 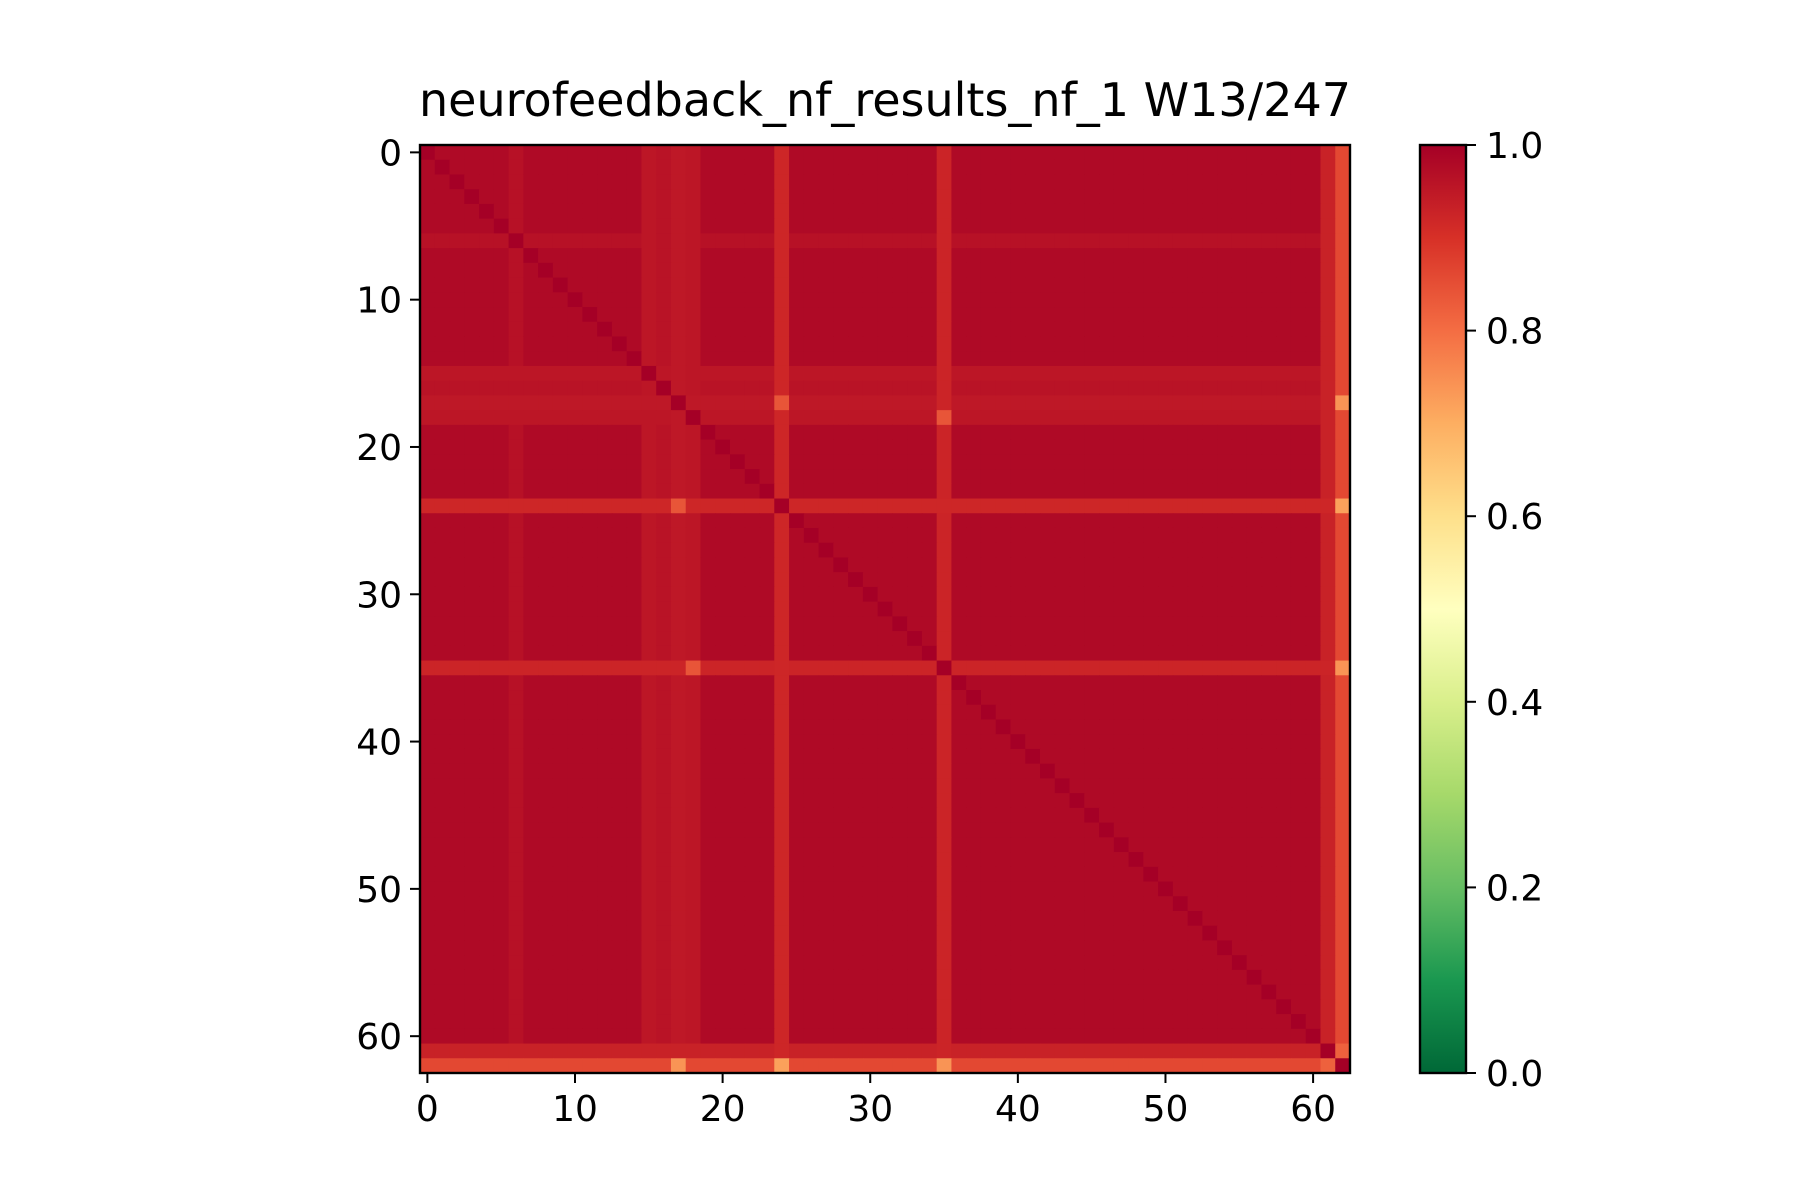 What do you see at coordinates (1514, 703) in the screenshot?
I see `colorbar-tick-label: 0.4` at bounding box center [1514, 703].